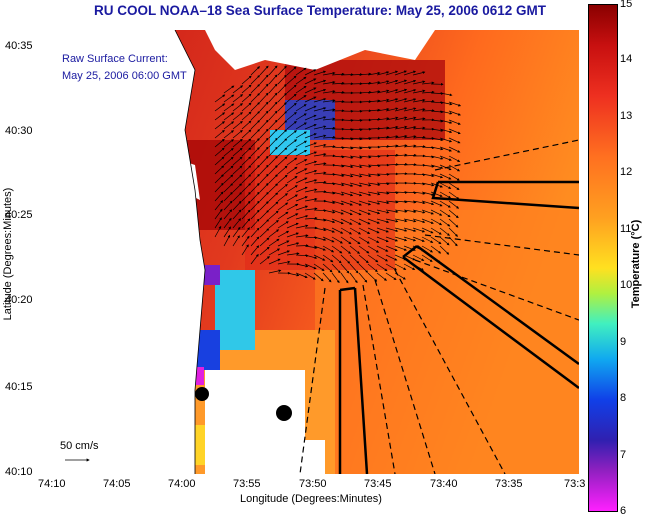 Image resolution: width=651 pixels, height=519 pixels. I want to click on y-tick: 40:10, so click(19, 472).